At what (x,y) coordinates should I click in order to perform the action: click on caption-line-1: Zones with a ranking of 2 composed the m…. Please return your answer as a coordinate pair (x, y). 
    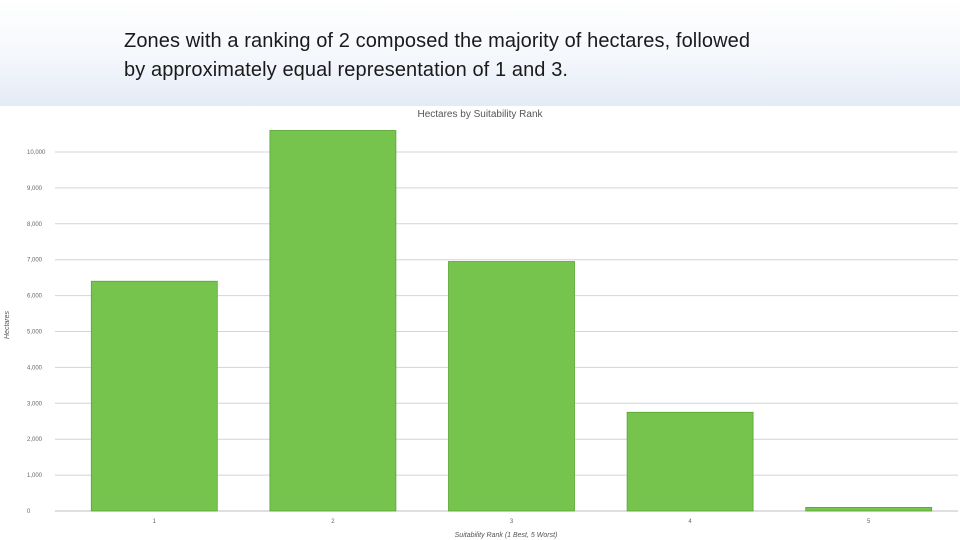
    Looking at the image, I should click on (437, 41).